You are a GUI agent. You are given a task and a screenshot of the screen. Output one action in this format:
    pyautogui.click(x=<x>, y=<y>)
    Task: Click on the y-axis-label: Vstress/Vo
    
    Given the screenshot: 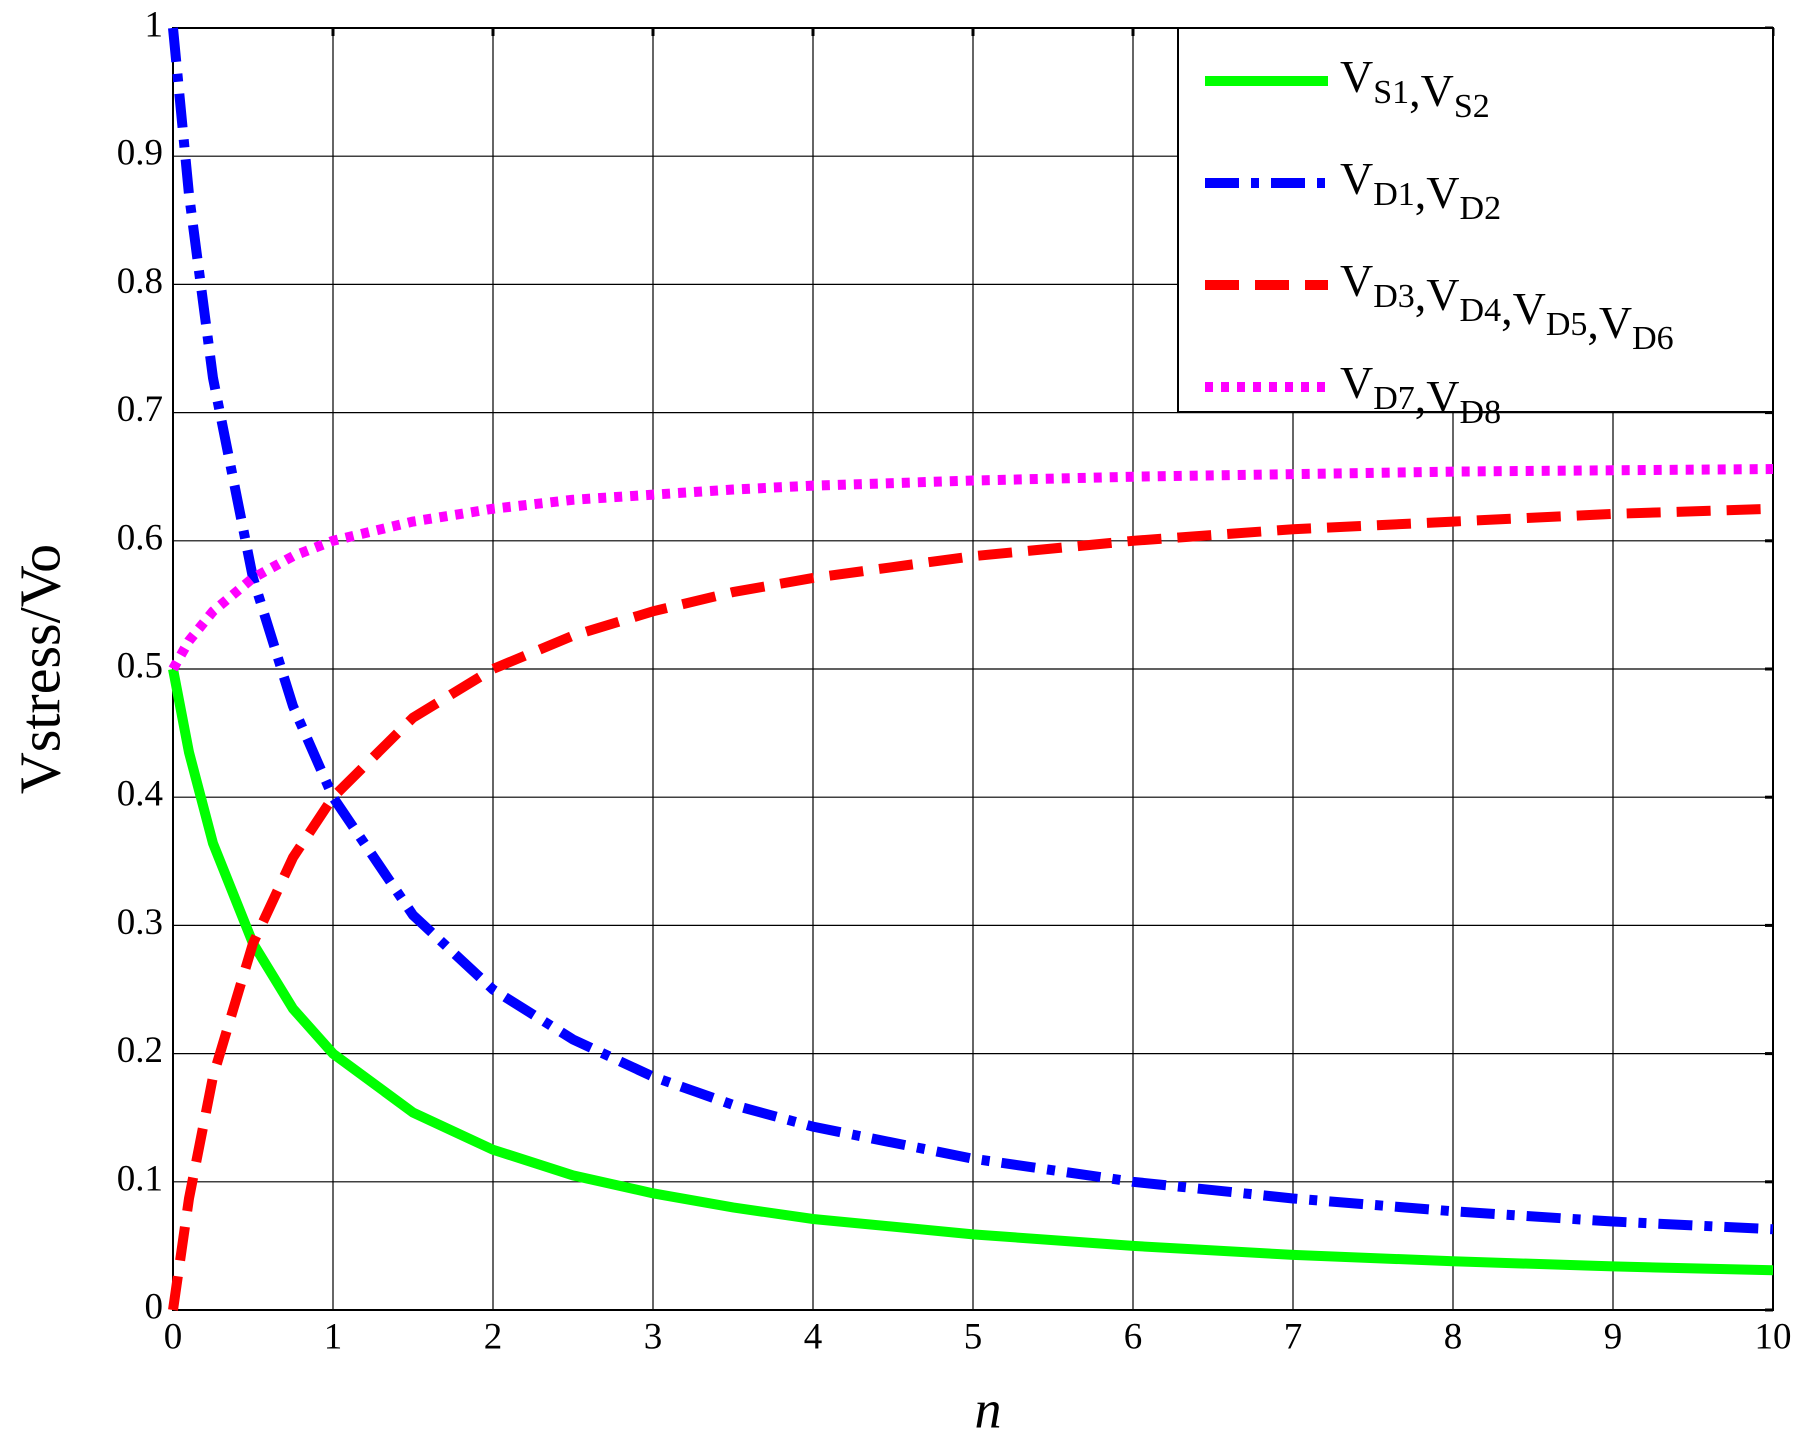 What is the action you would take?
    pyautogui.click(x=39, y=669)
    